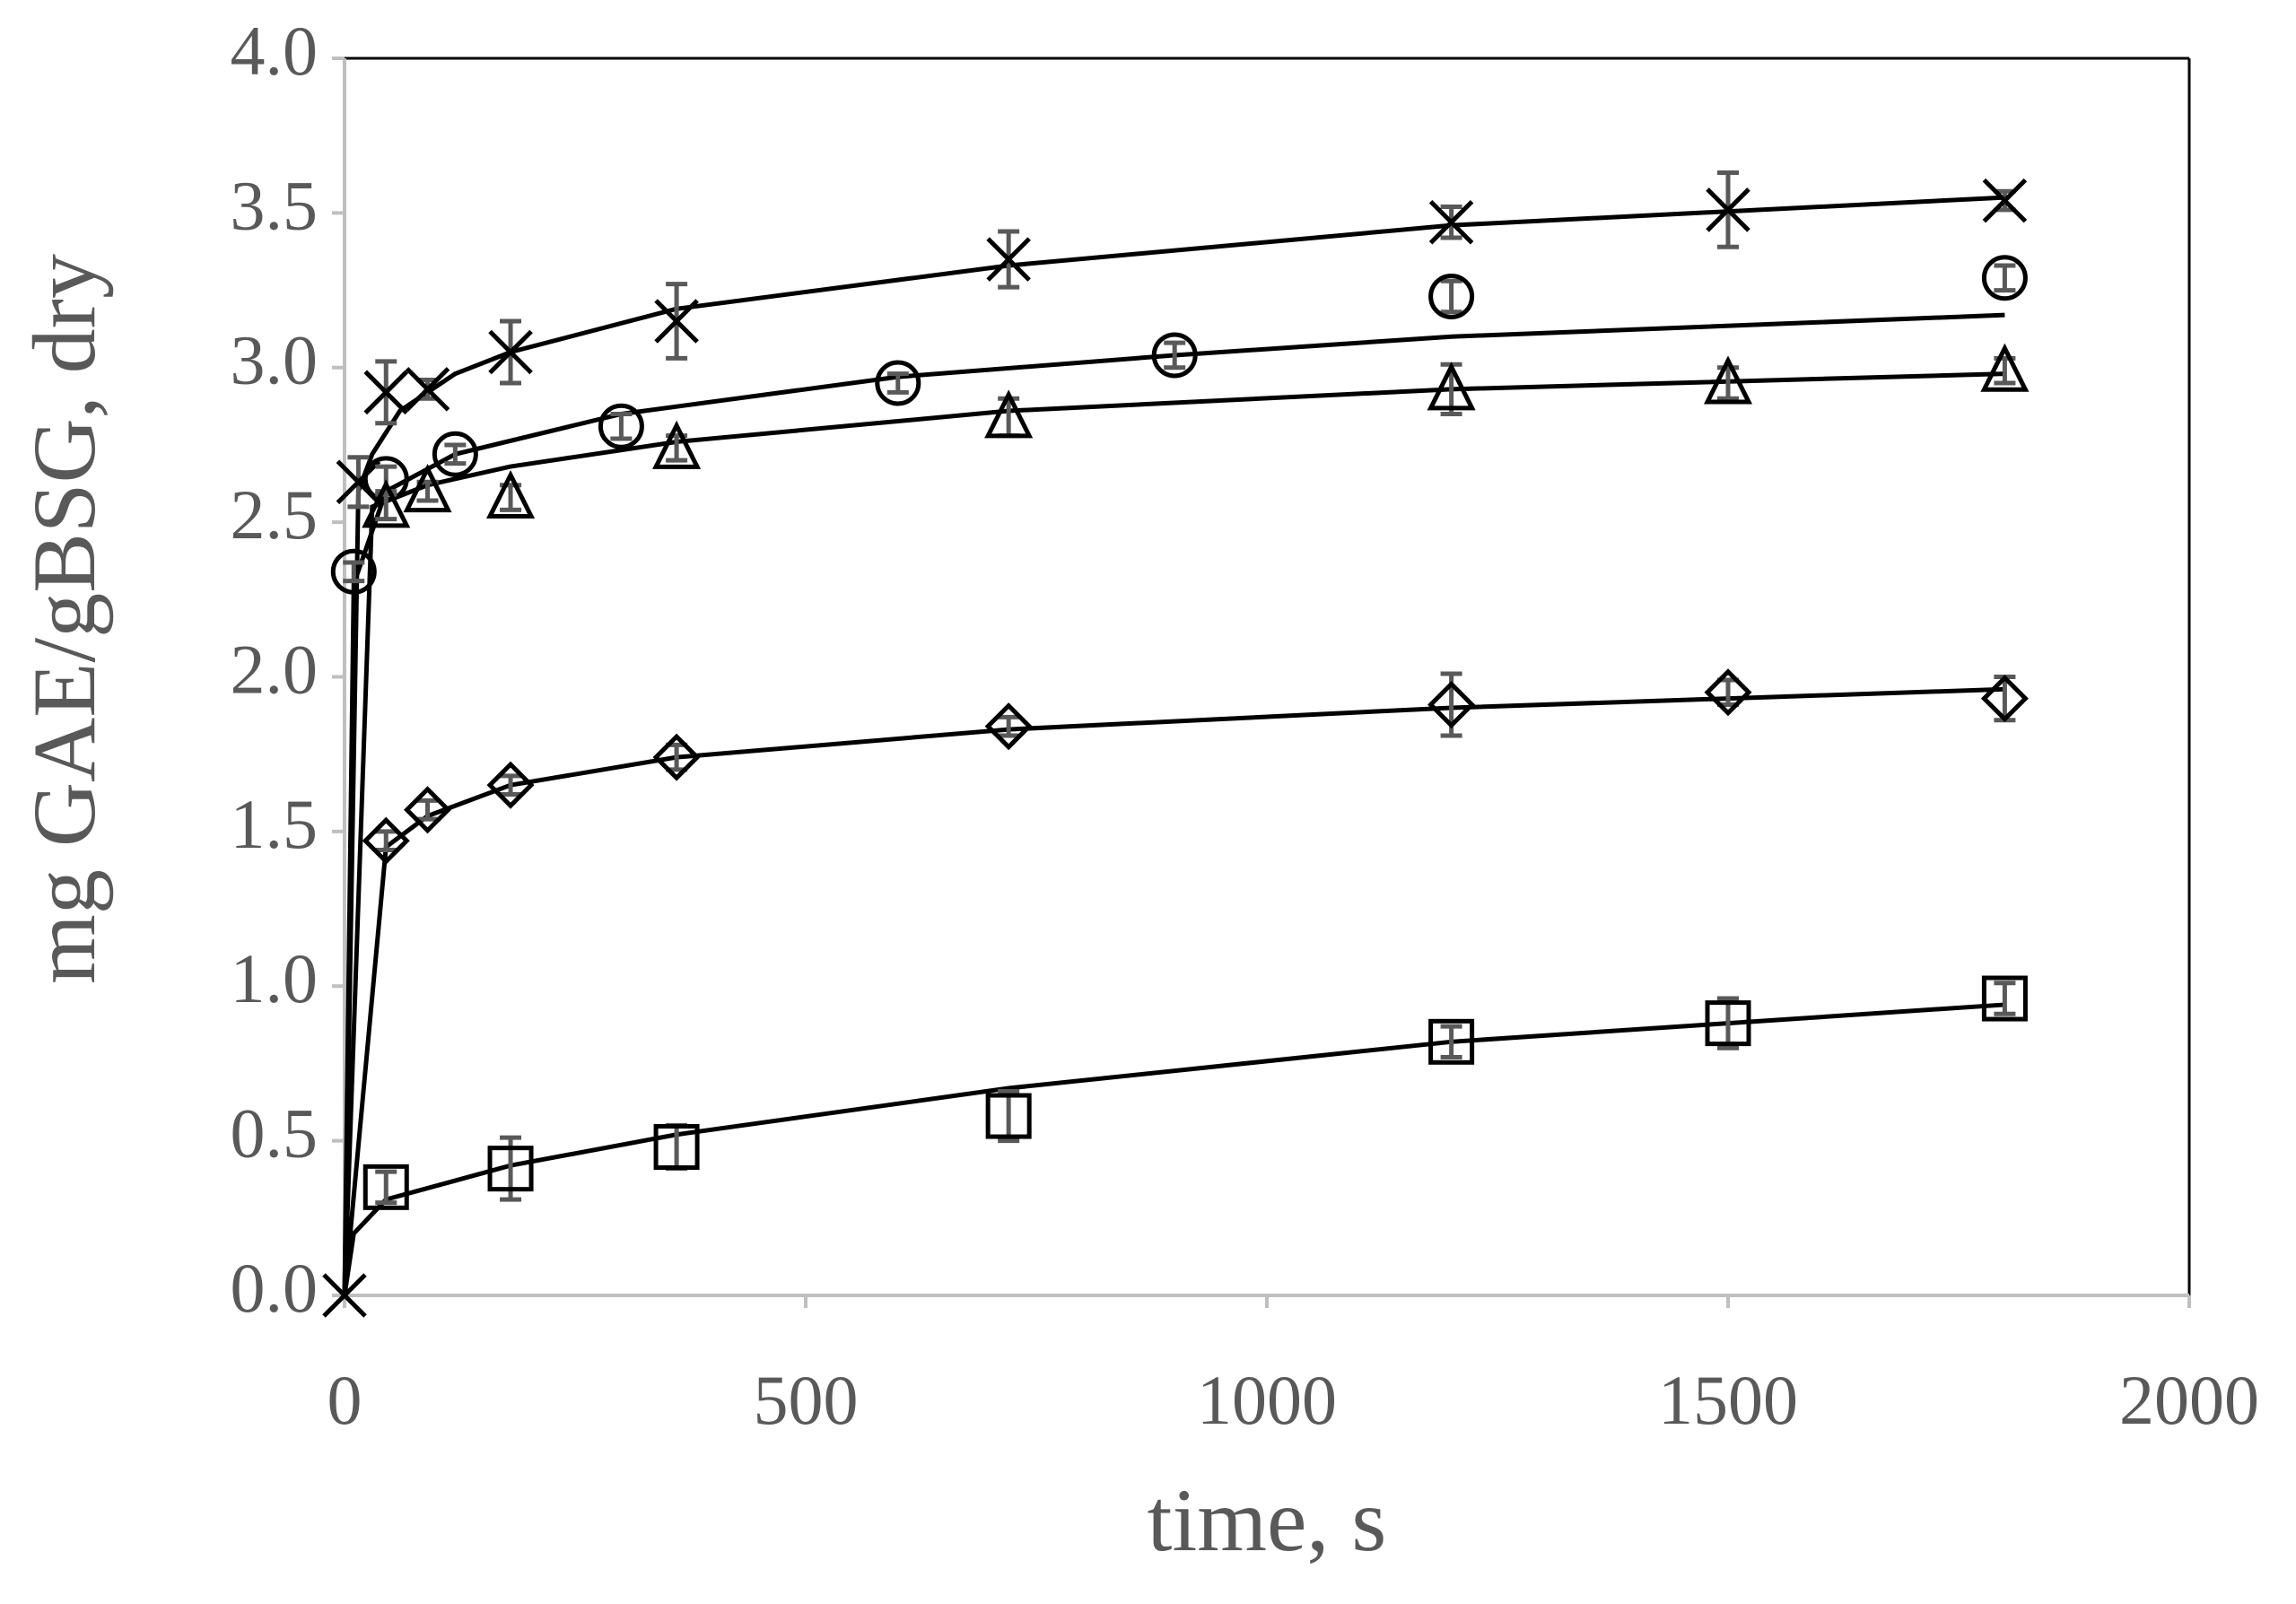  Describe the element at coordinates (275, 360) in the screenshot. I see `y-tick-label: 3.0` at that location.